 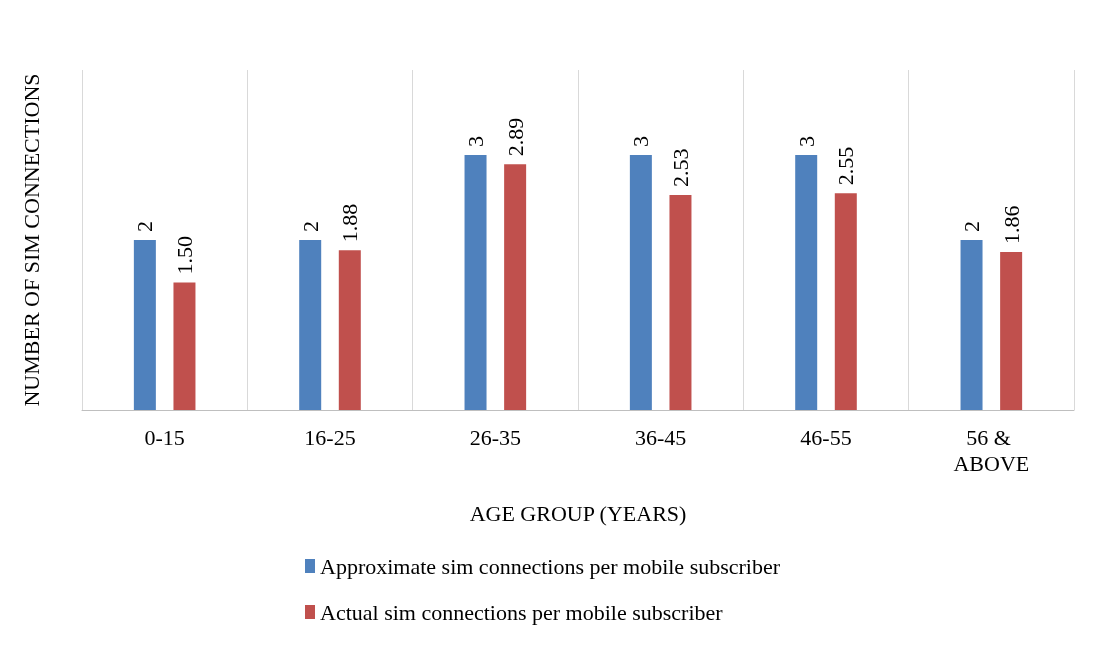 I want to click on x-tick-label: 56 & ABOVE, so click(x=991, y=450).